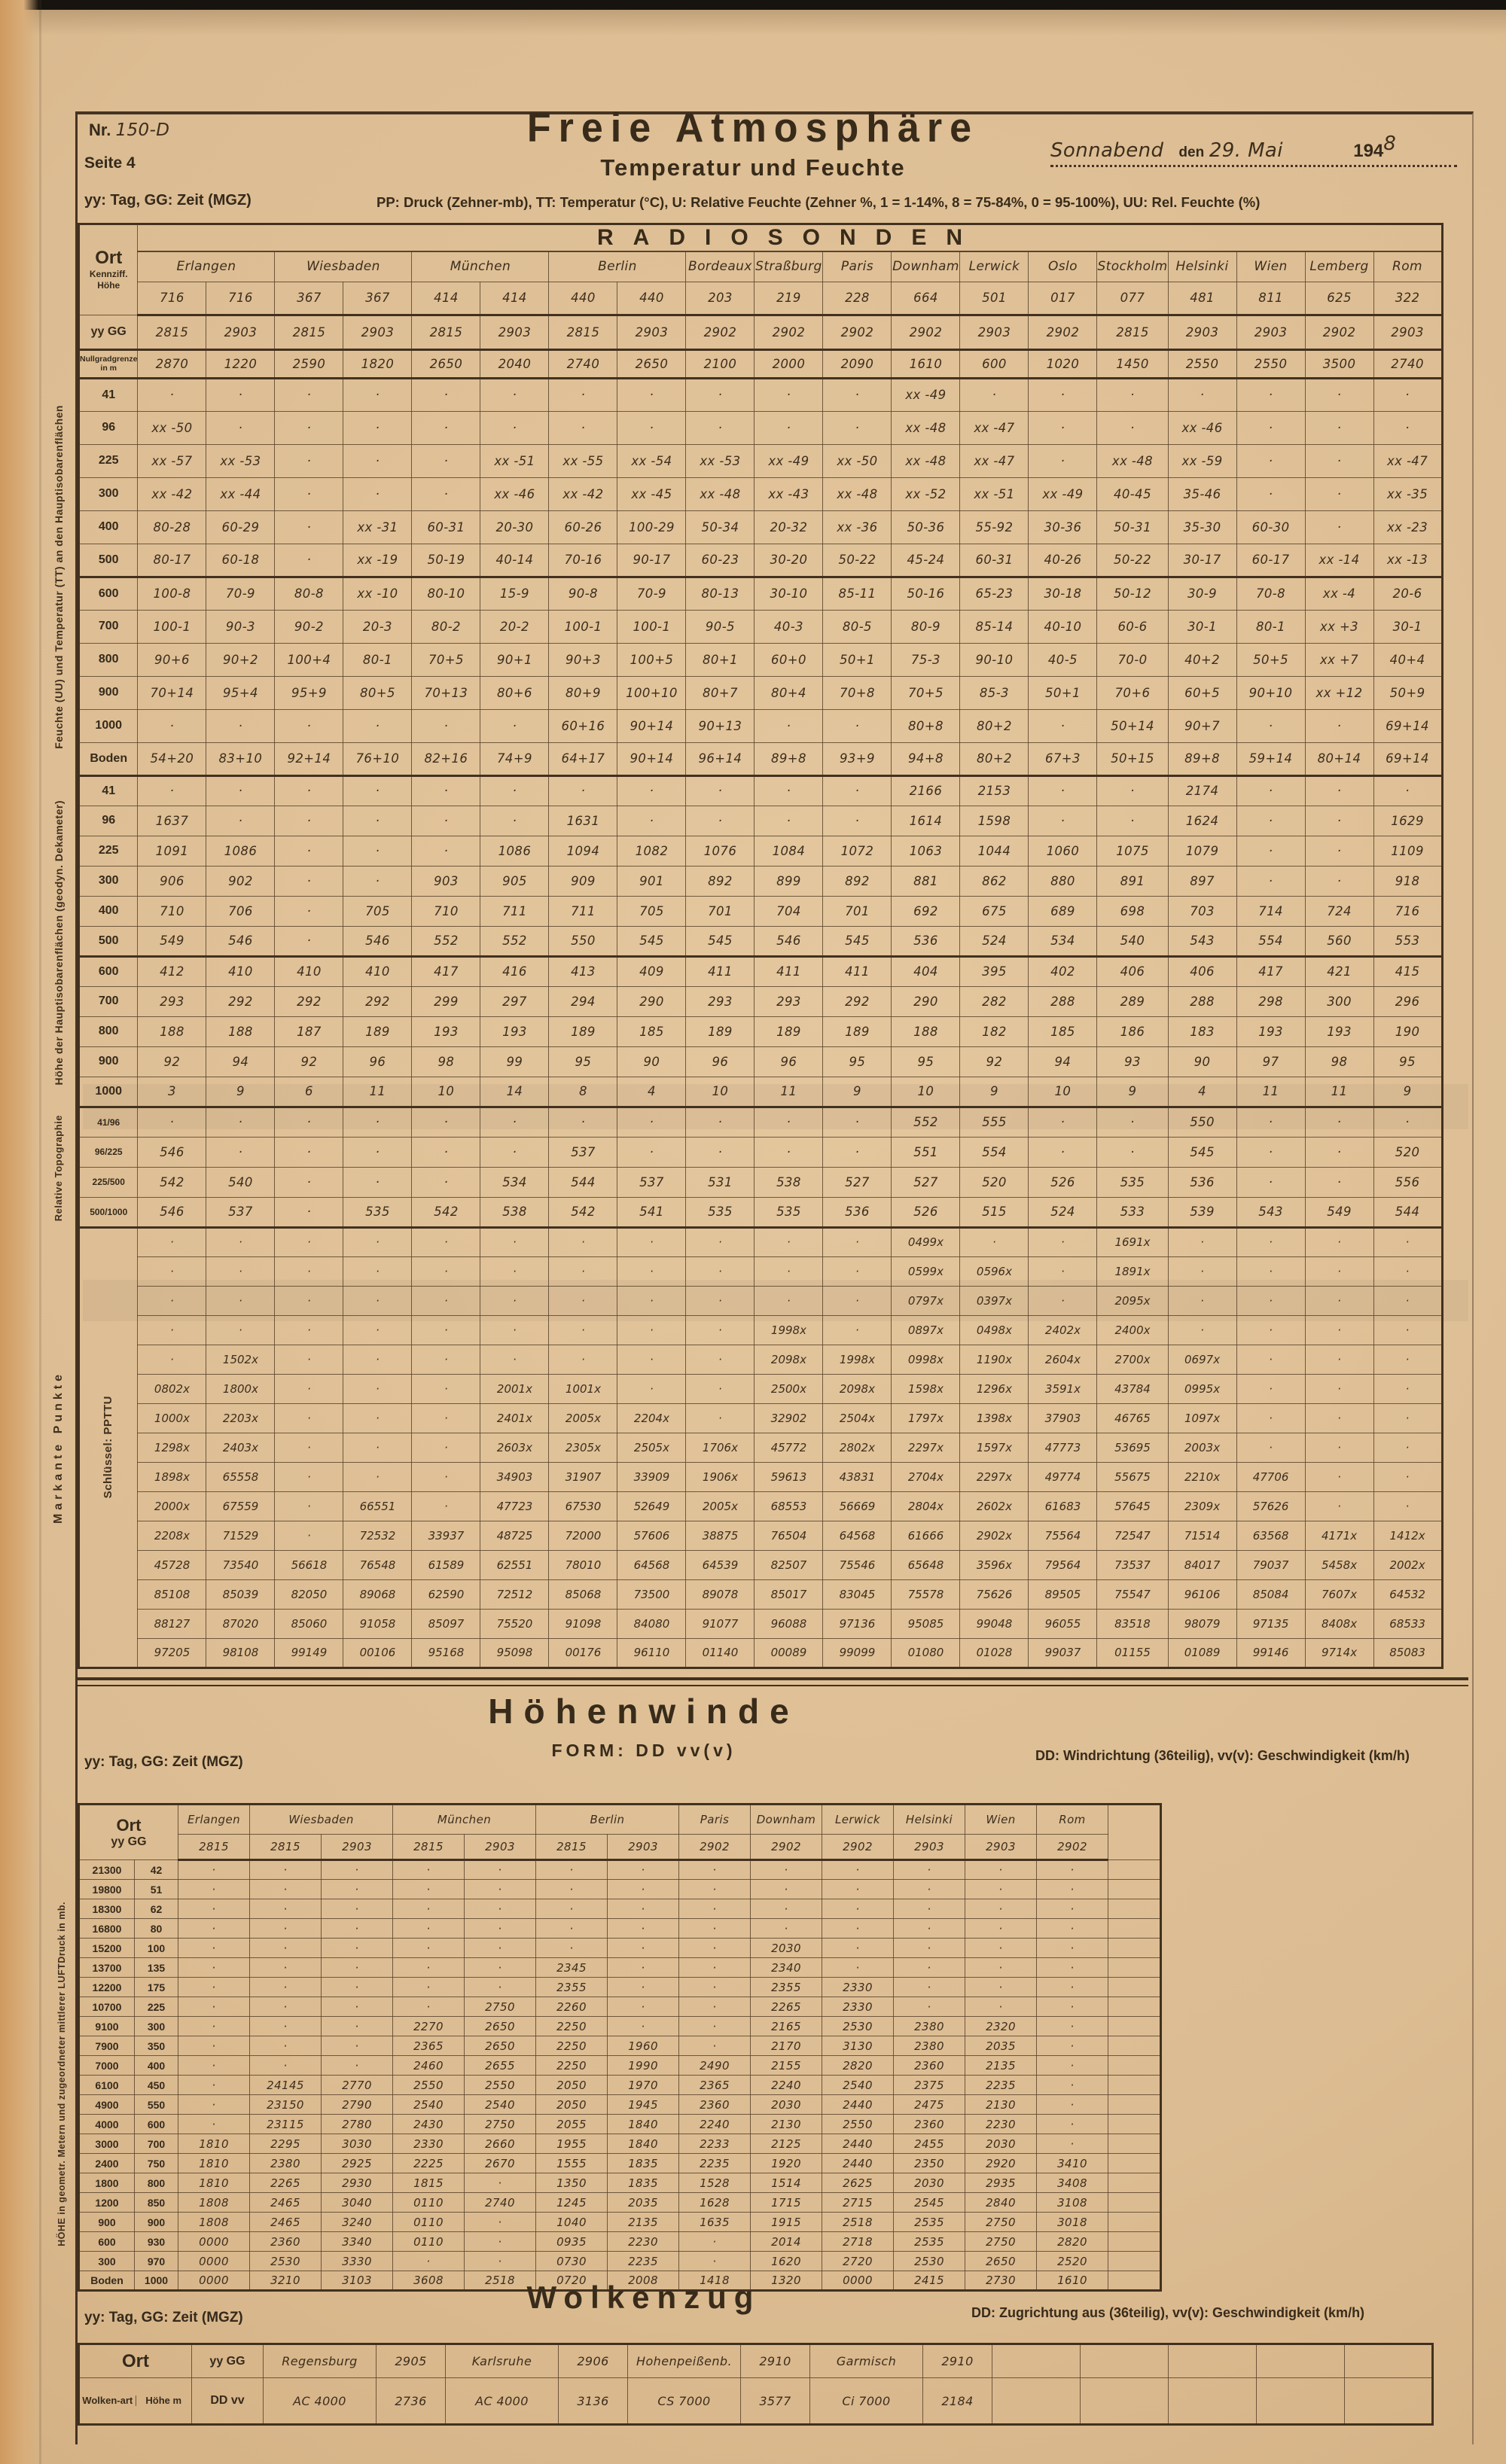  What do you see at coordinates (926, 1653) in the screenshot?
I see `markante-cell: 01080` at bounding box center [926, 1653].